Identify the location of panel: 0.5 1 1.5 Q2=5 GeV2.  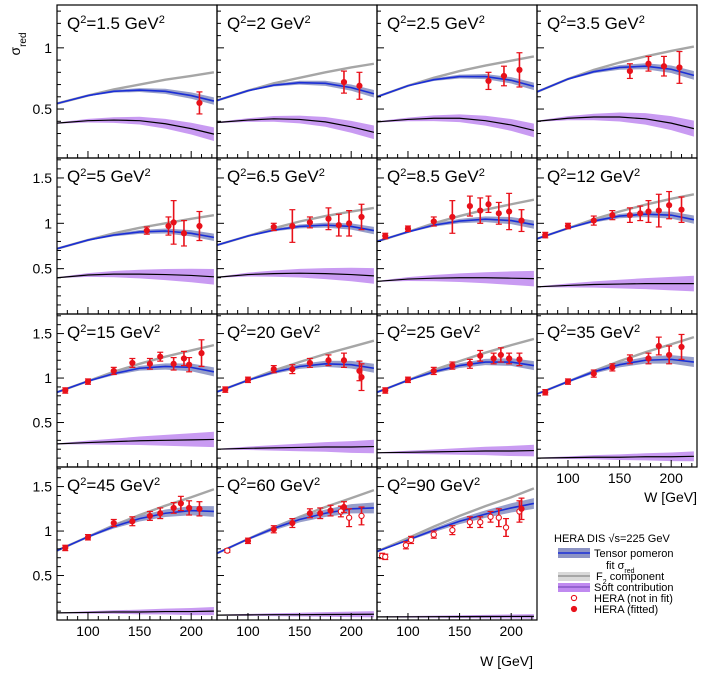
(125, 236).